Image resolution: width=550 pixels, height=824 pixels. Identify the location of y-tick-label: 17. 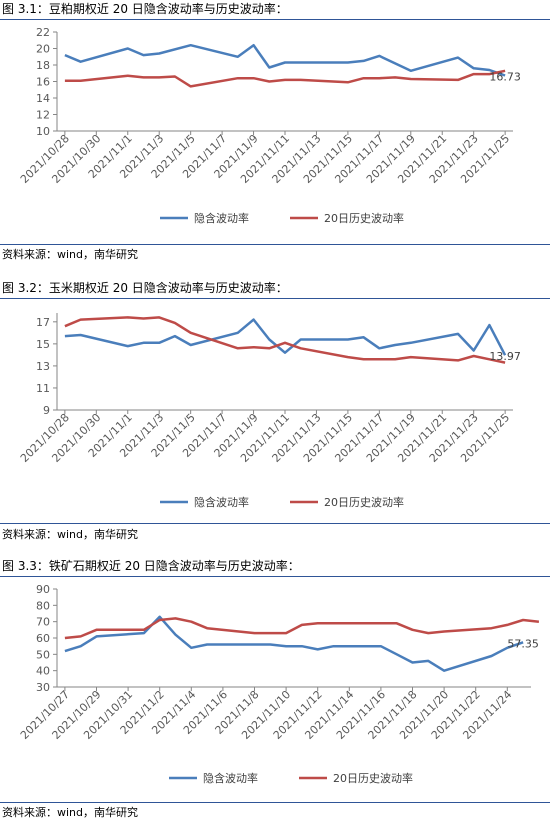
(43, 322).